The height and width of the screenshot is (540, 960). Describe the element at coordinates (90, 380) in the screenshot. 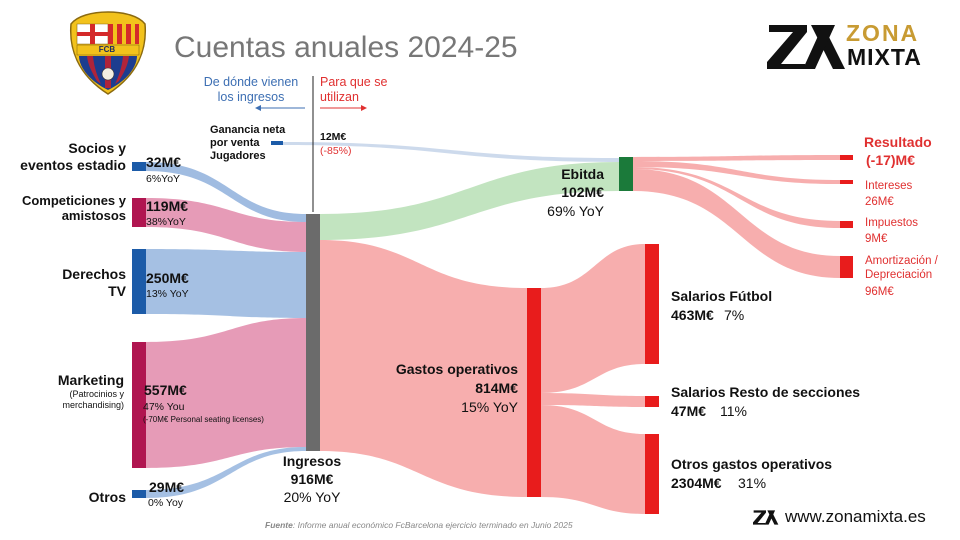

I see `source-marketing-label: Marketing` at that location.